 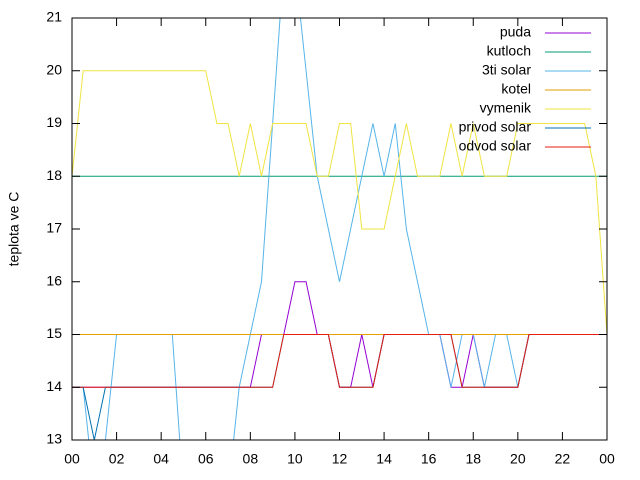 I want to click on y-tick-label: 13, so click(x=54, y=439).